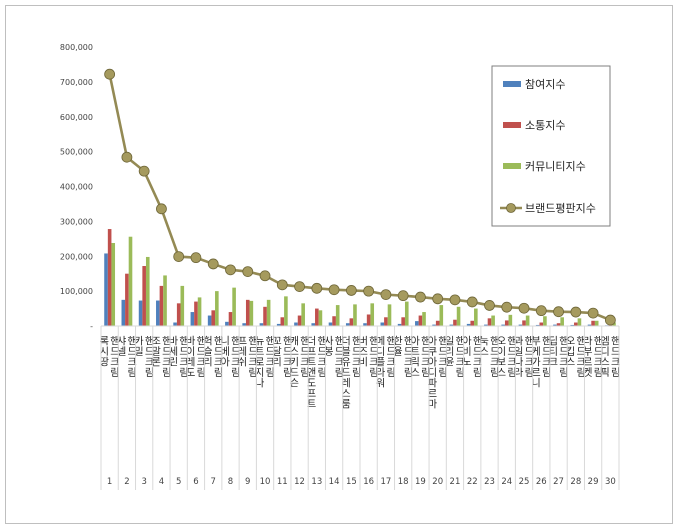  What do you see at coordinates (560, 208) in the screenshot?
I see `legend-label-brand: 브랜드평판지수` at bounding box center [560, 208].